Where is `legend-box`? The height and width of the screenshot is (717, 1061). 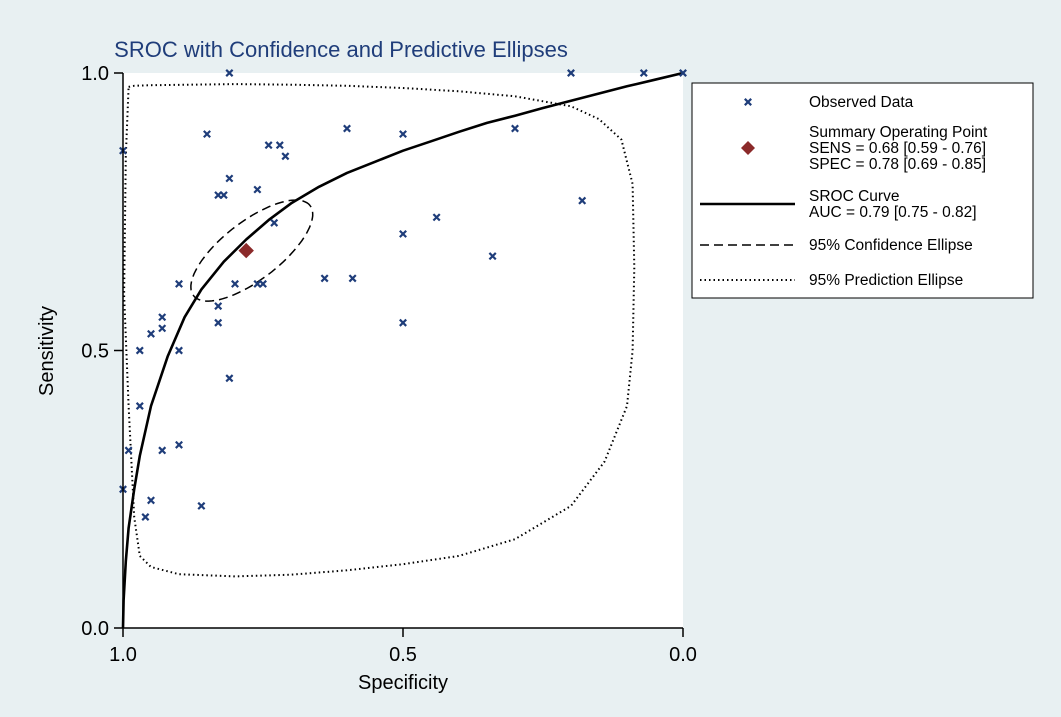 legend-box is located at coordinates (862, 190).